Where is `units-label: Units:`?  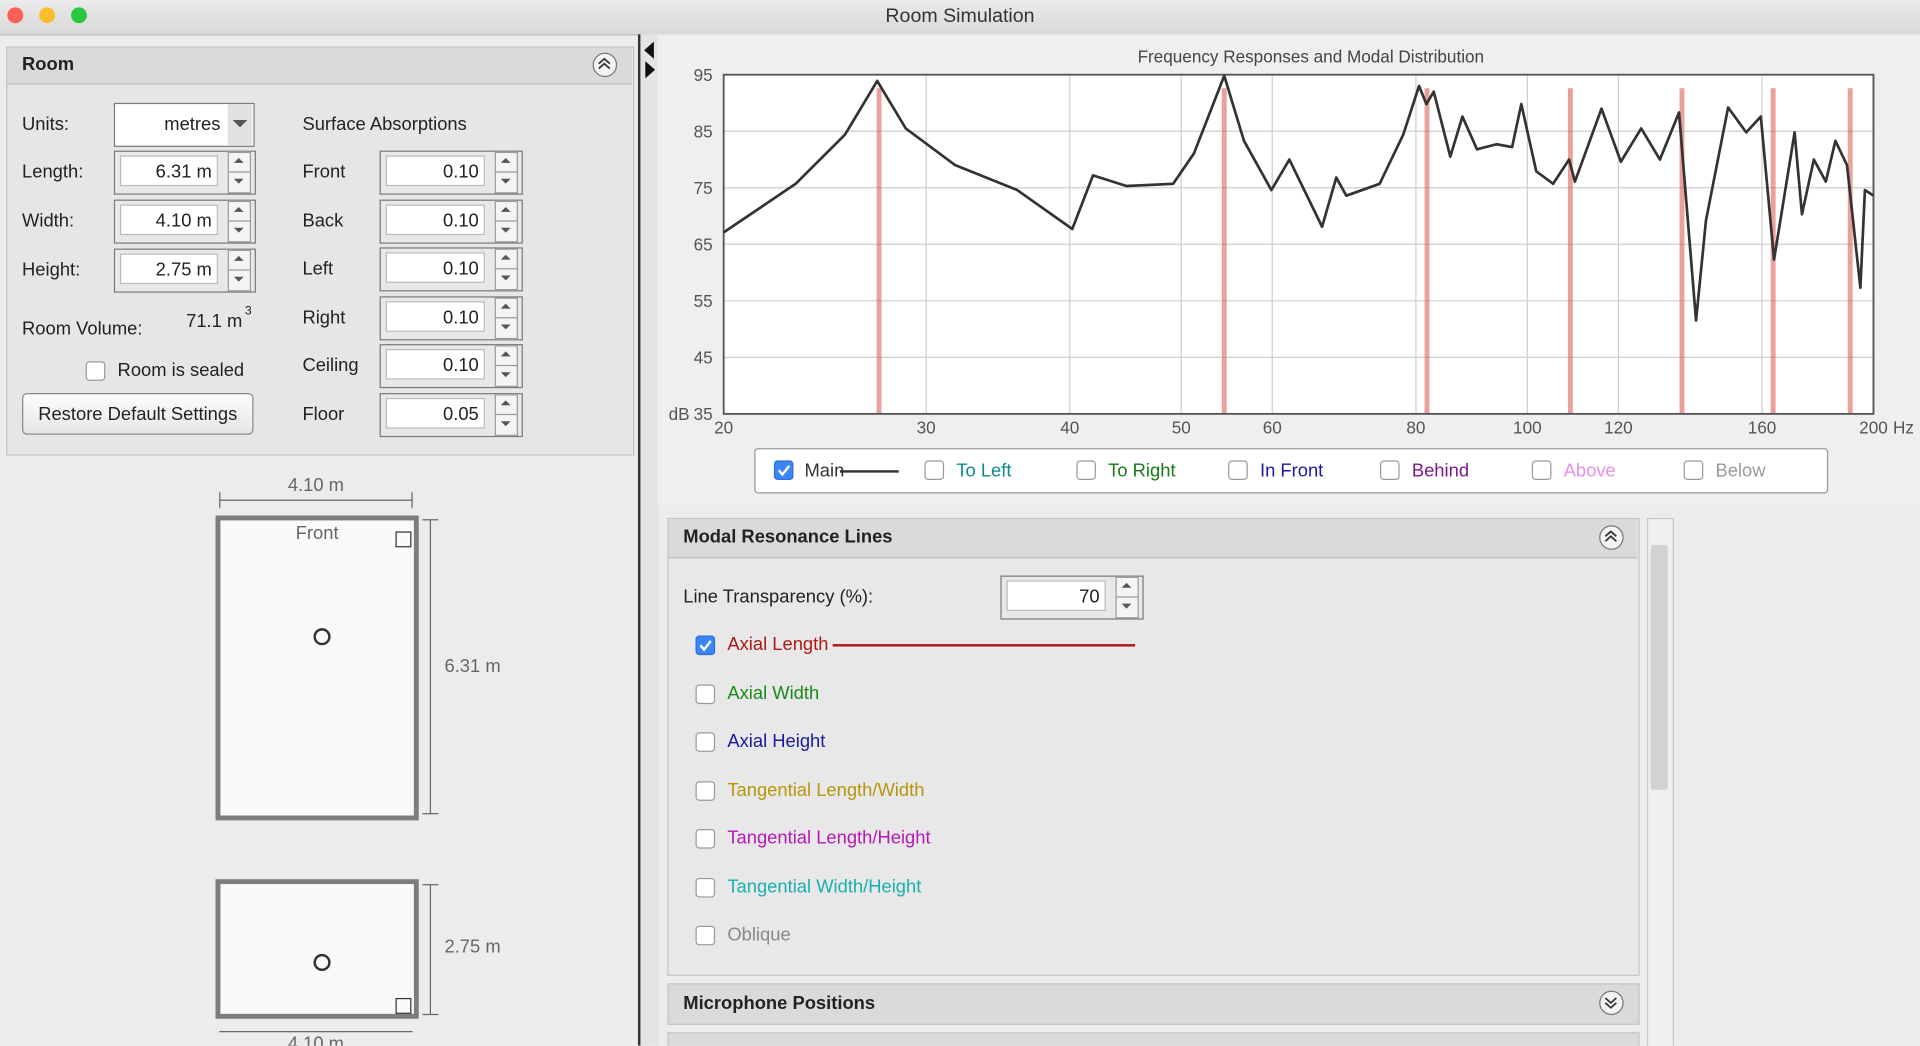 units-label: Units: is located at coordinates (45, 124).